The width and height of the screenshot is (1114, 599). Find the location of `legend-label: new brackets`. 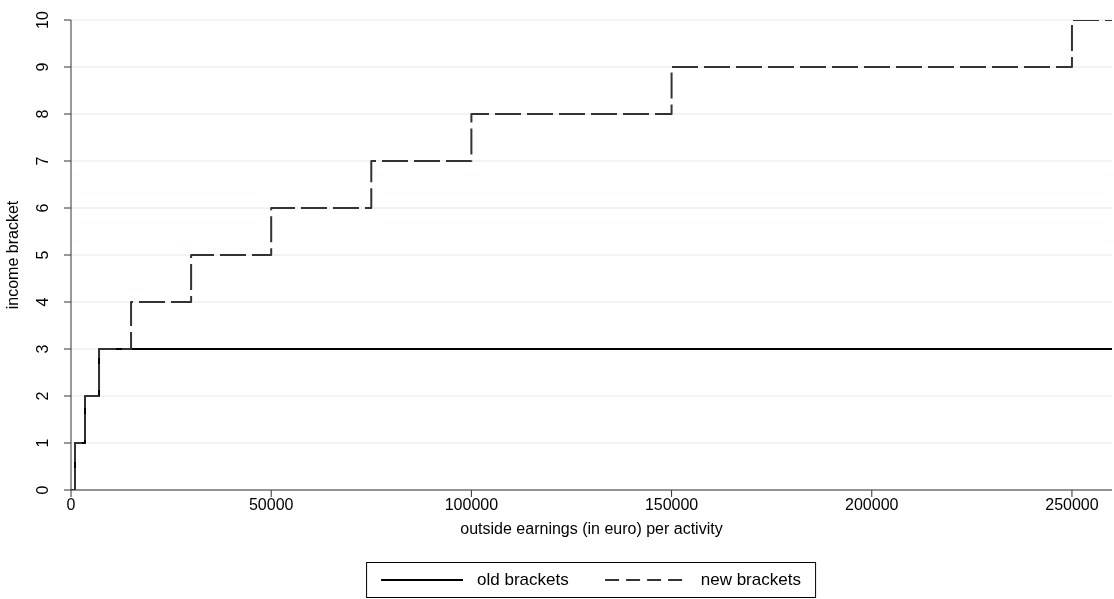

legend-label: new brackets is located at coordinates (750, 580).